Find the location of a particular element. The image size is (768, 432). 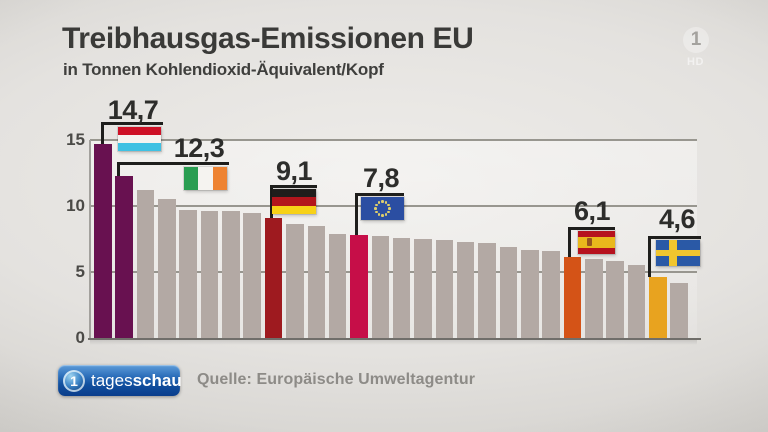

value-label-deutschland: 9,1 is located at coordinates (294, 171).